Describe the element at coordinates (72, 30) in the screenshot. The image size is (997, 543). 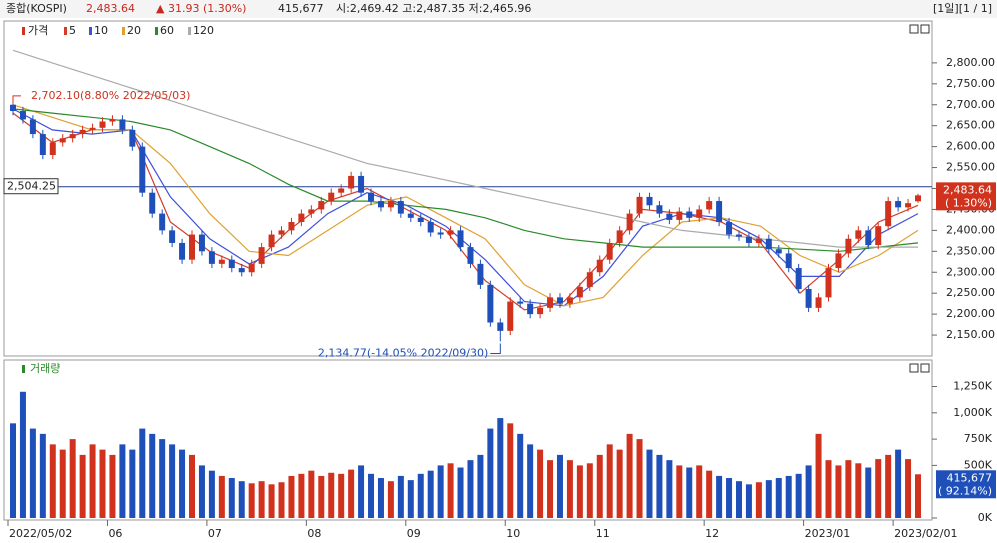
I see `legend-entry: 5` at that location.